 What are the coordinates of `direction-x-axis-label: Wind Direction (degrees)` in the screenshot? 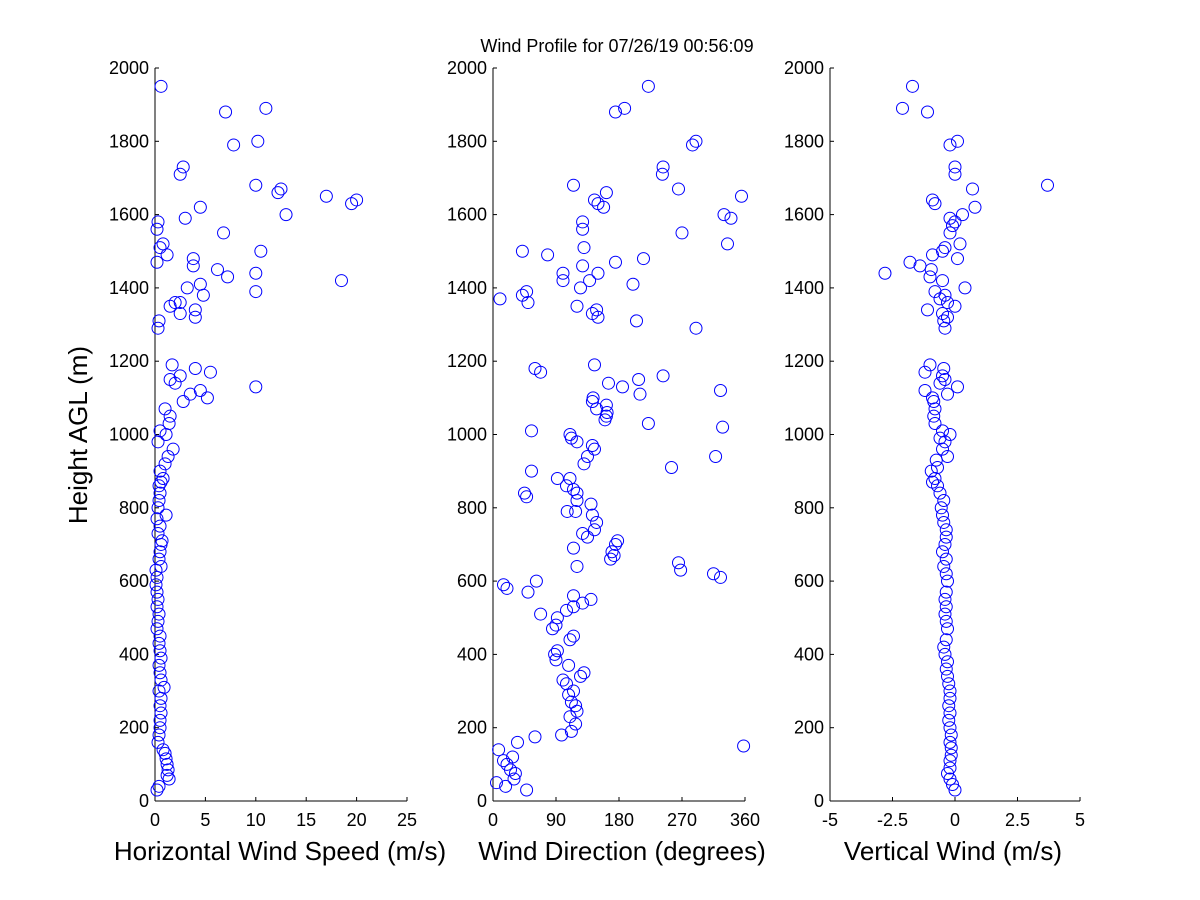 It's located at (622, 851).